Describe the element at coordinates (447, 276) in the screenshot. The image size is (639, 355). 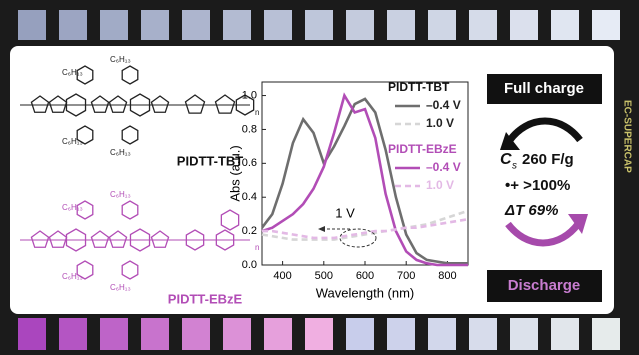
I see `x-tick-label: 800` at that location.